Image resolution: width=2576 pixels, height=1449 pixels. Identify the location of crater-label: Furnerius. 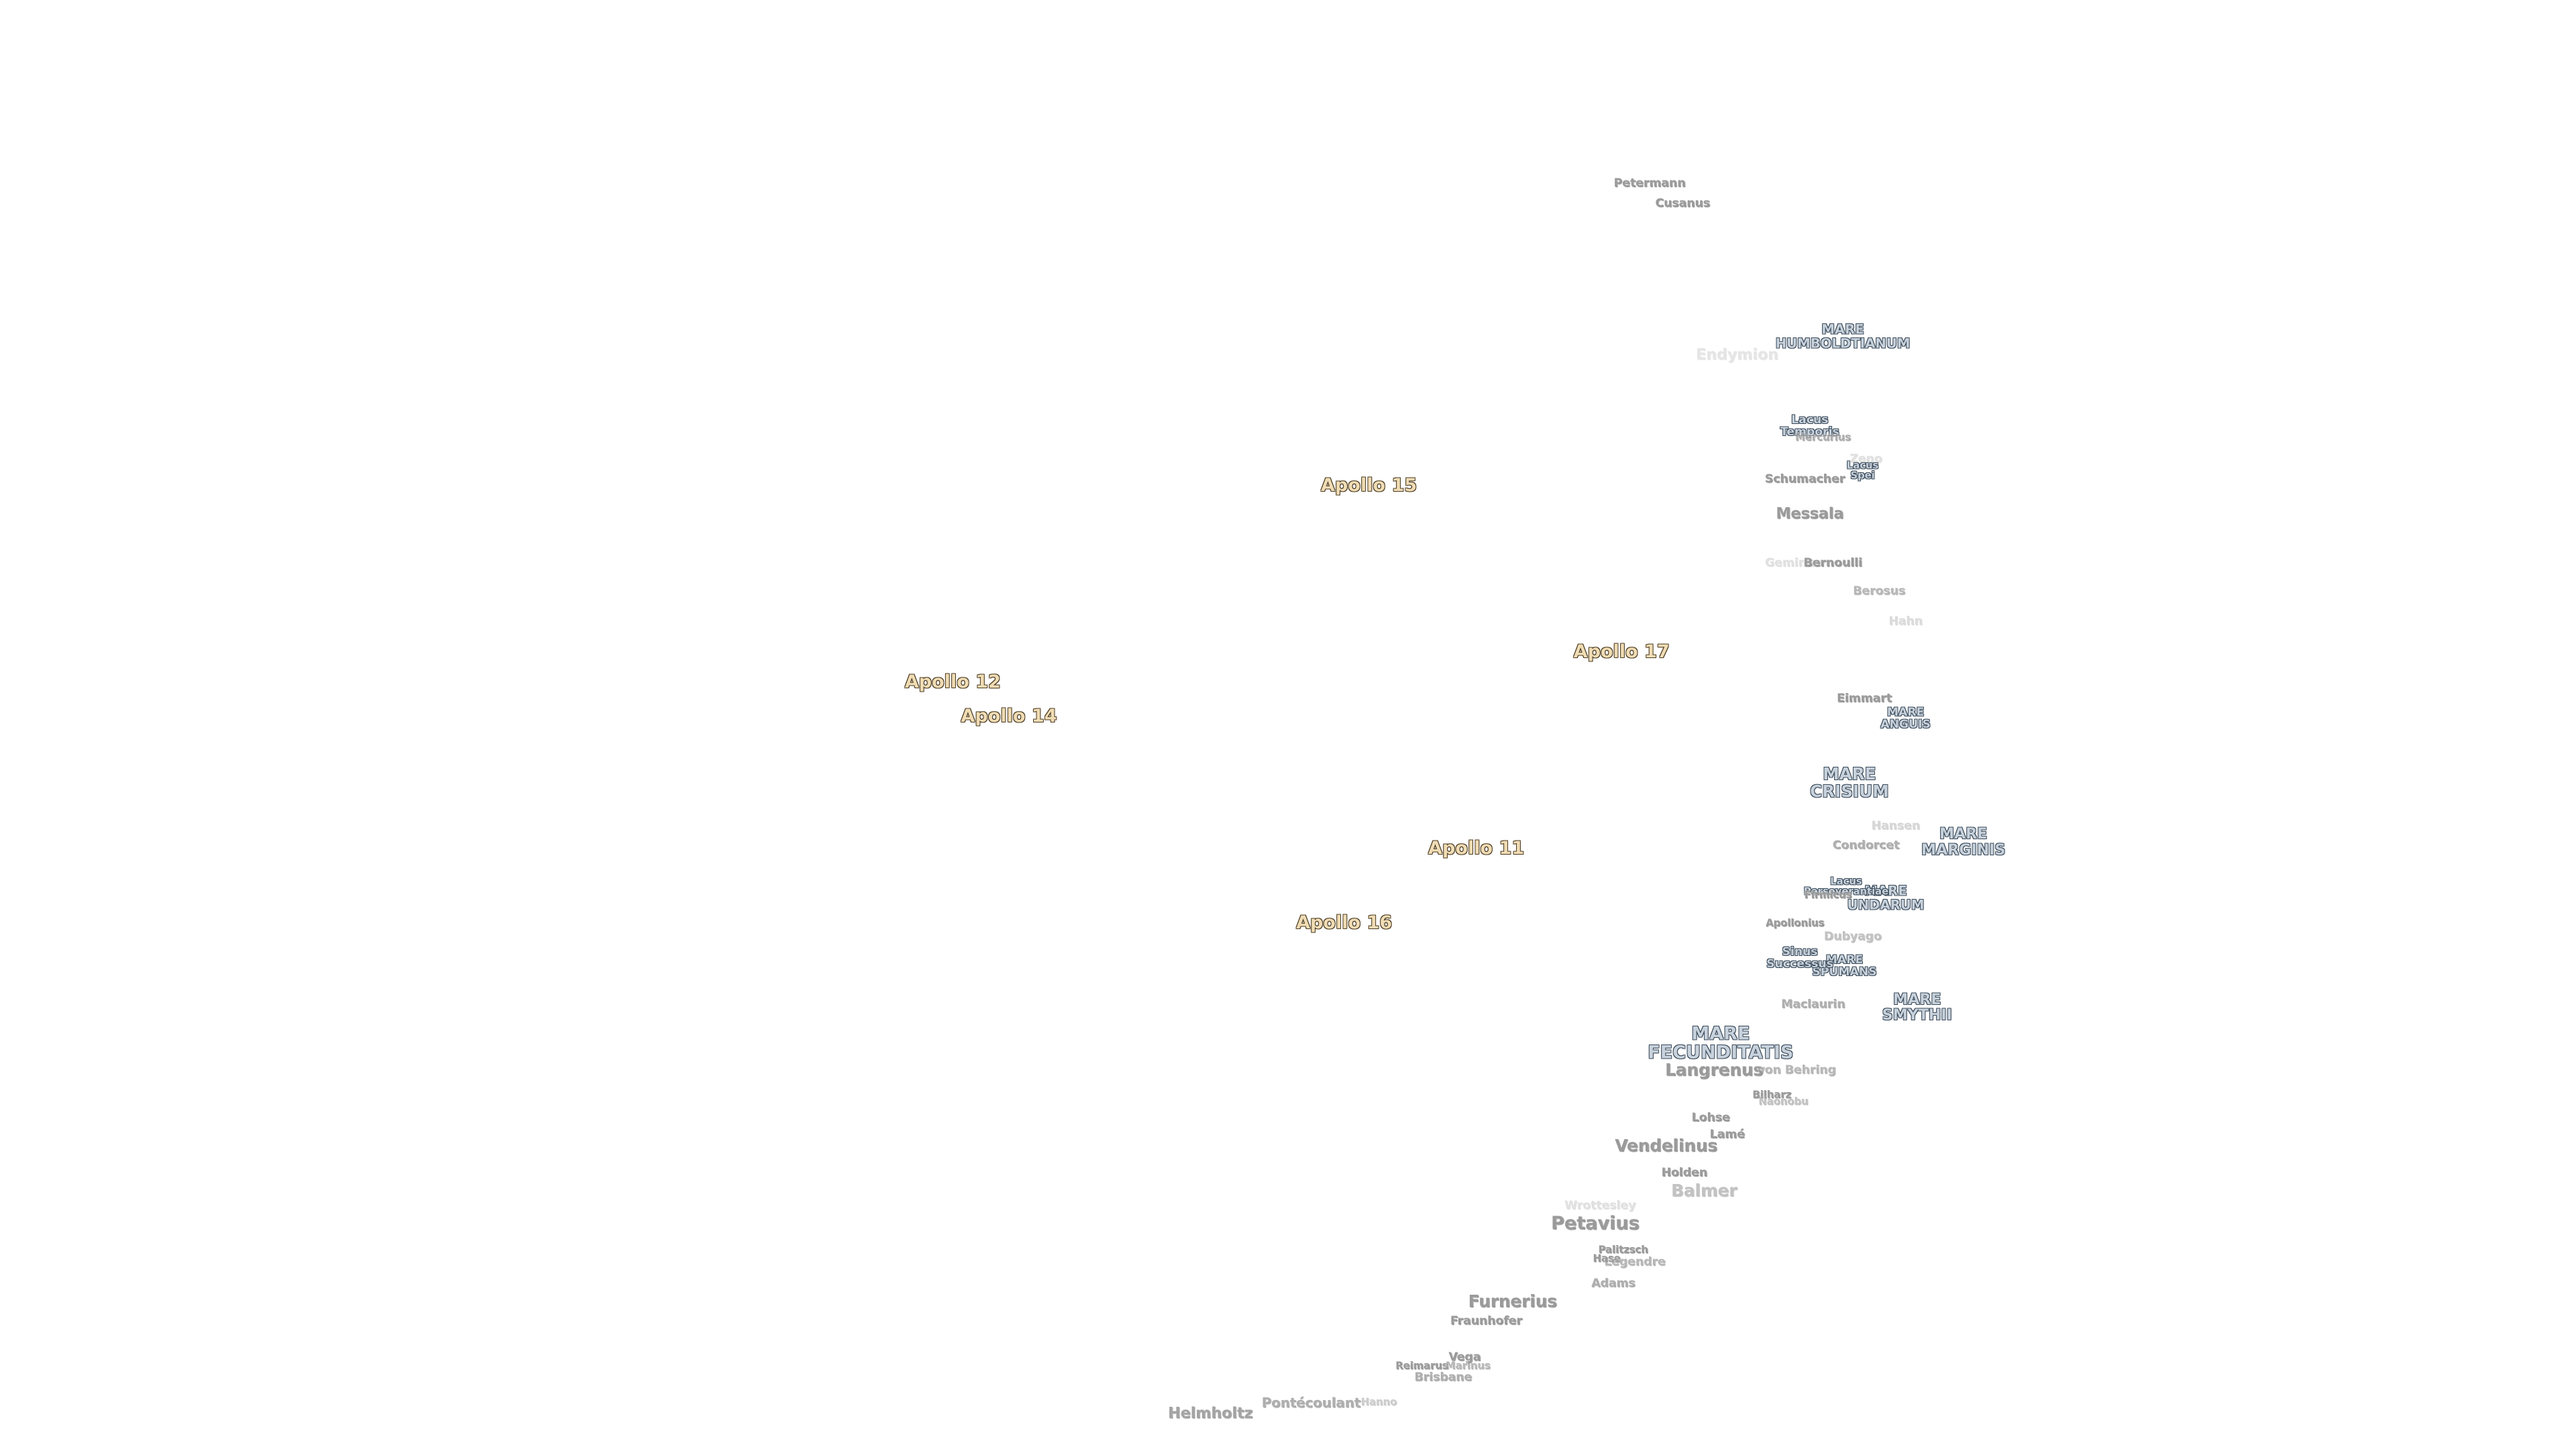
(1512, 1301).